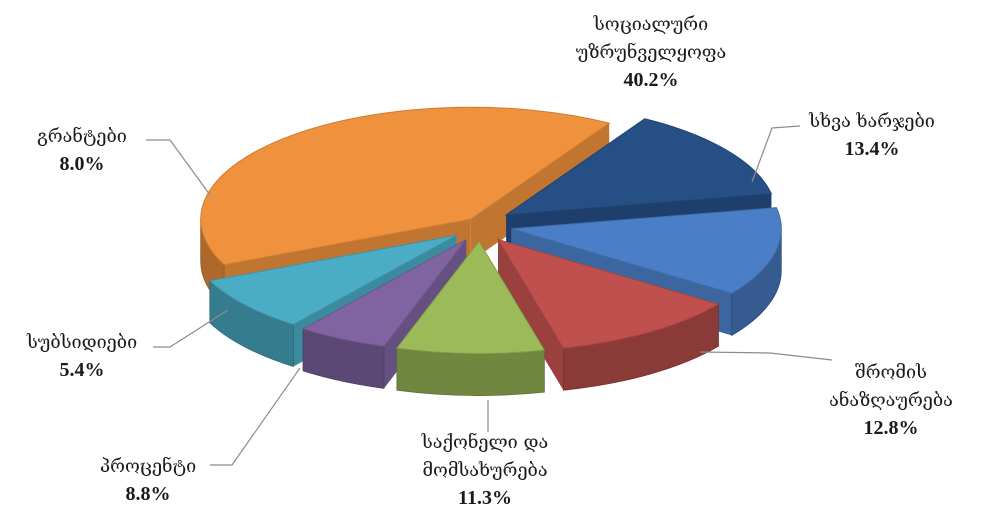  I want to click on slice-value-0: 40.2%, so click(651, 80).